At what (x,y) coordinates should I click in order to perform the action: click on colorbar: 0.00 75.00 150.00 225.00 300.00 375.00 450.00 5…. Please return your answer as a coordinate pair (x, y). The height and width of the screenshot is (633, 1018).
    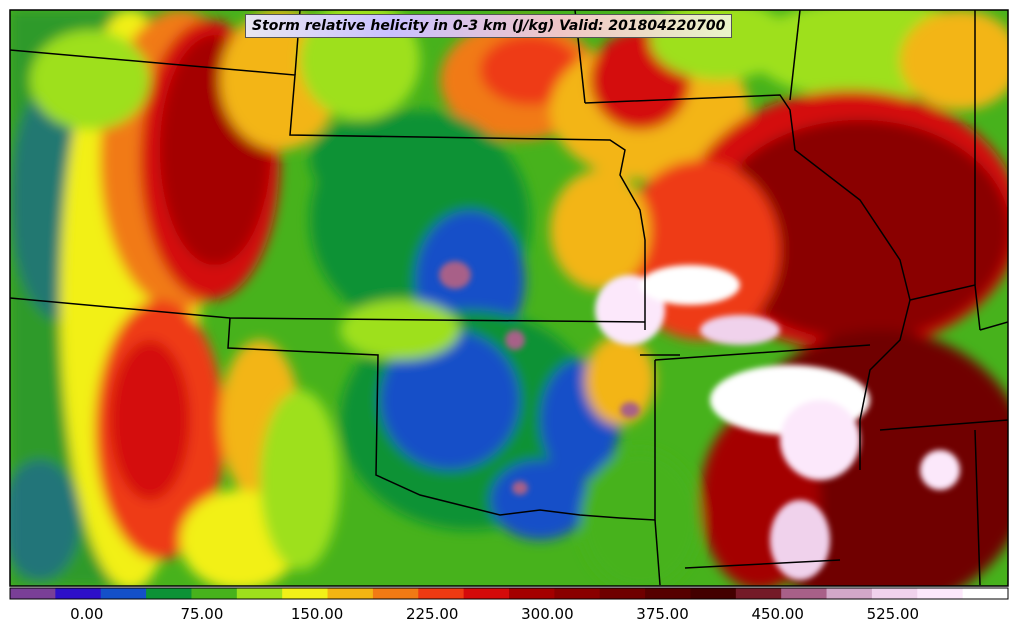
    Looking at the image, I should click on (509, 605).